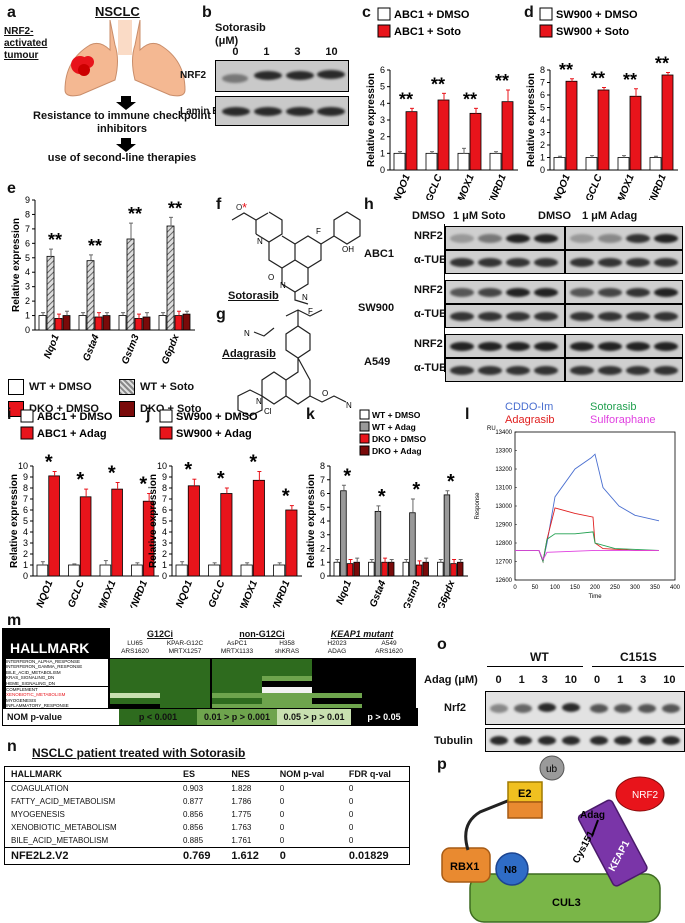 The image size is (685, 923). What do you see at coordinates (57, 661) in the screenshot?
I see `heatmap-row-label: INTERFERON_ALPHA_RESPONSE` at bounding box center [57, 661].